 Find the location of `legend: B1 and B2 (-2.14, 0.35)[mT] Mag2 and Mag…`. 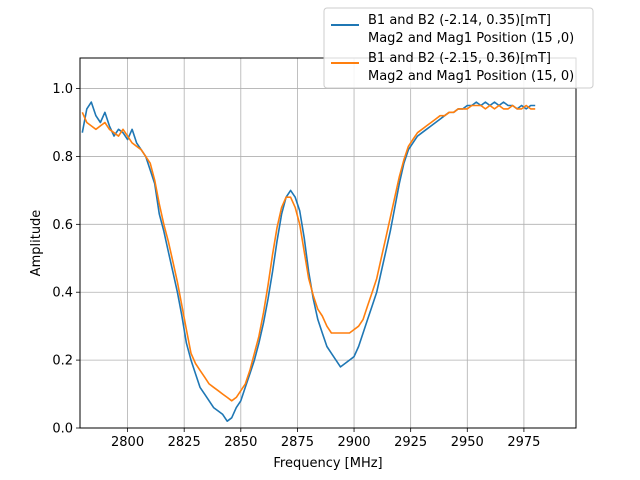

legend: B1 and B2 (-2.14, 0.35)[mT] Mag2 and Mag… is located at coordinates (458, 48).